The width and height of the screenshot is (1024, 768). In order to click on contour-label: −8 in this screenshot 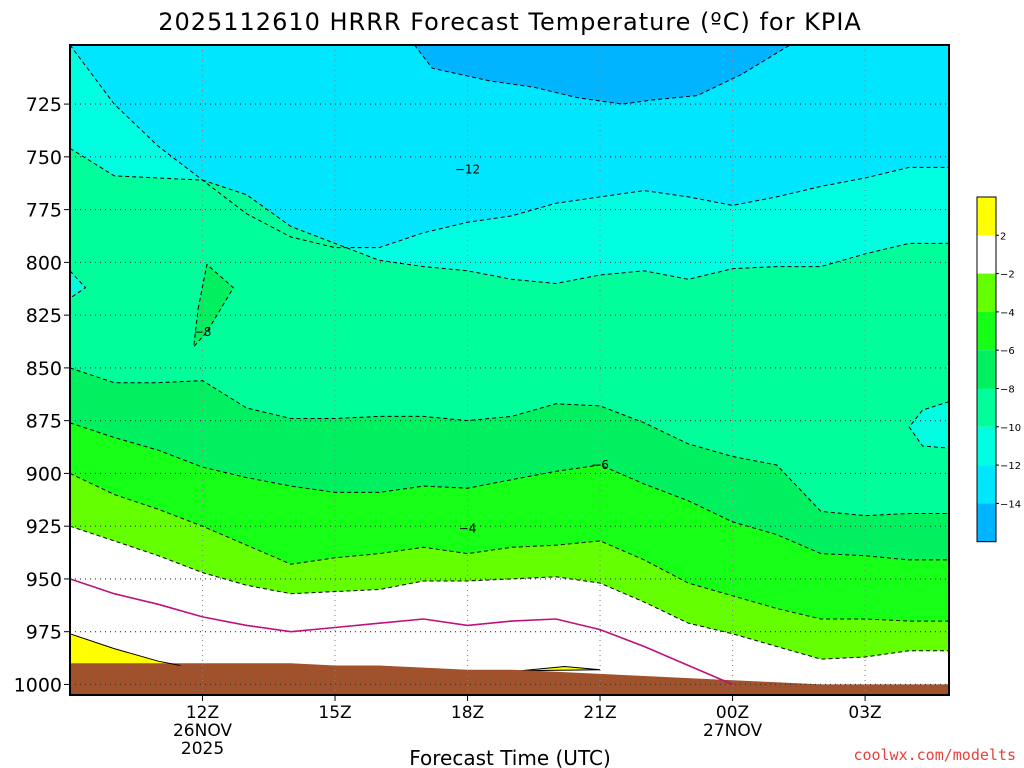, I will do `click(203, 332)`.